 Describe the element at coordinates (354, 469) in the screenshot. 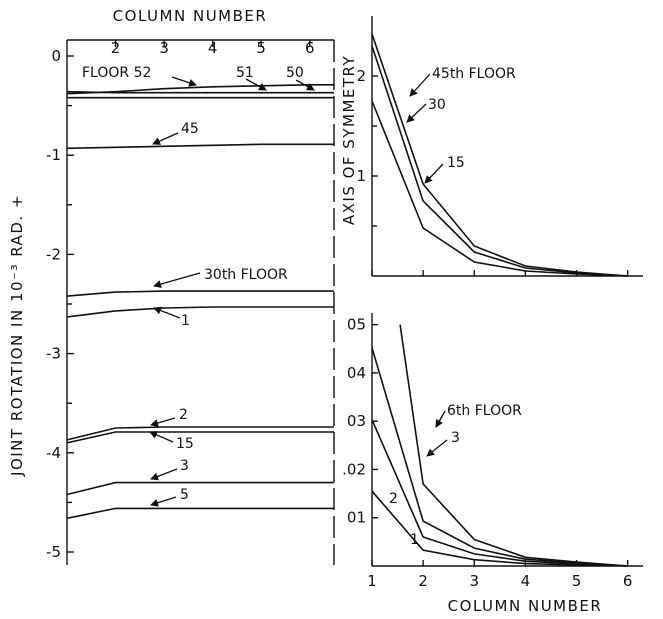

I see `bottom-right-y-tick-label: .02` at that location.